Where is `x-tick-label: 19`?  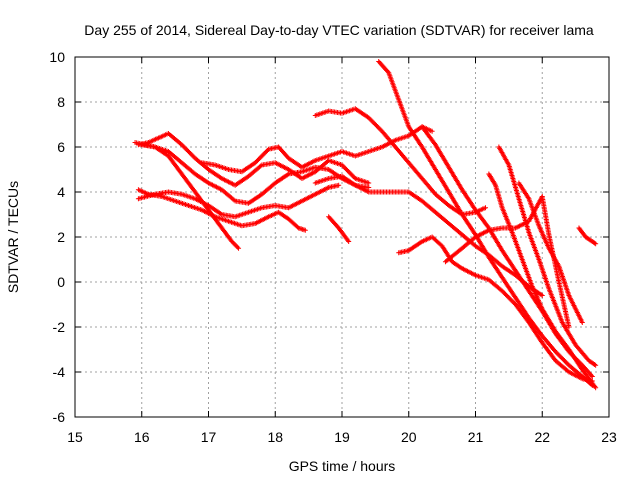 x-tick-label: 19 is located at coordinates (342, 437).